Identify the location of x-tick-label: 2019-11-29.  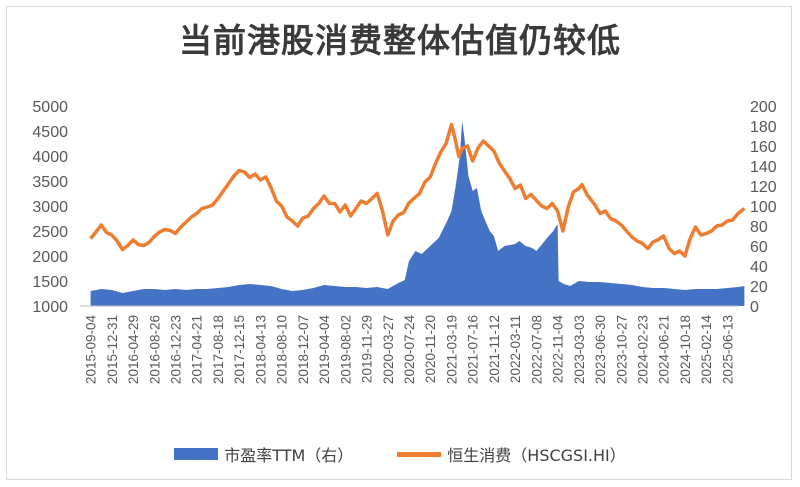
(367, 349).